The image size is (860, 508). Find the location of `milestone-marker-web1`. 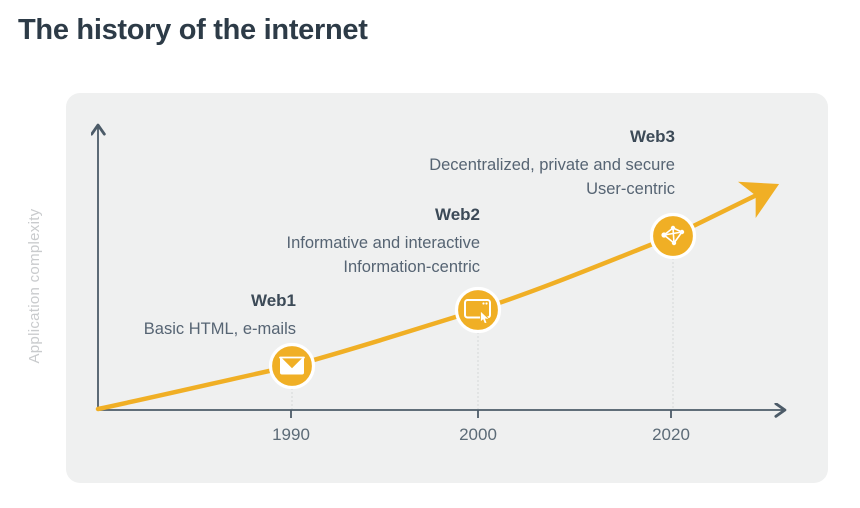

milestone-marker-web1 is located at coordinates (292, 366).